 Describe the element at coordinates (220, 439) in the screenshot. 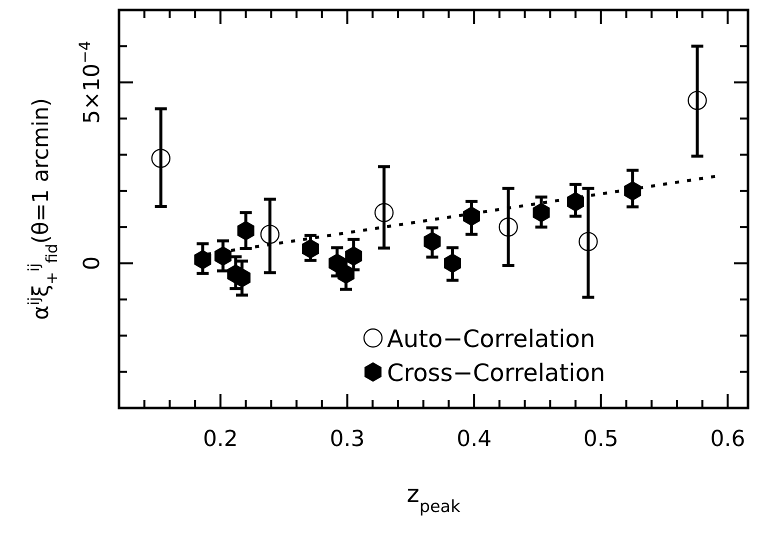

I see `x-tick-label: 0.2` at that location.